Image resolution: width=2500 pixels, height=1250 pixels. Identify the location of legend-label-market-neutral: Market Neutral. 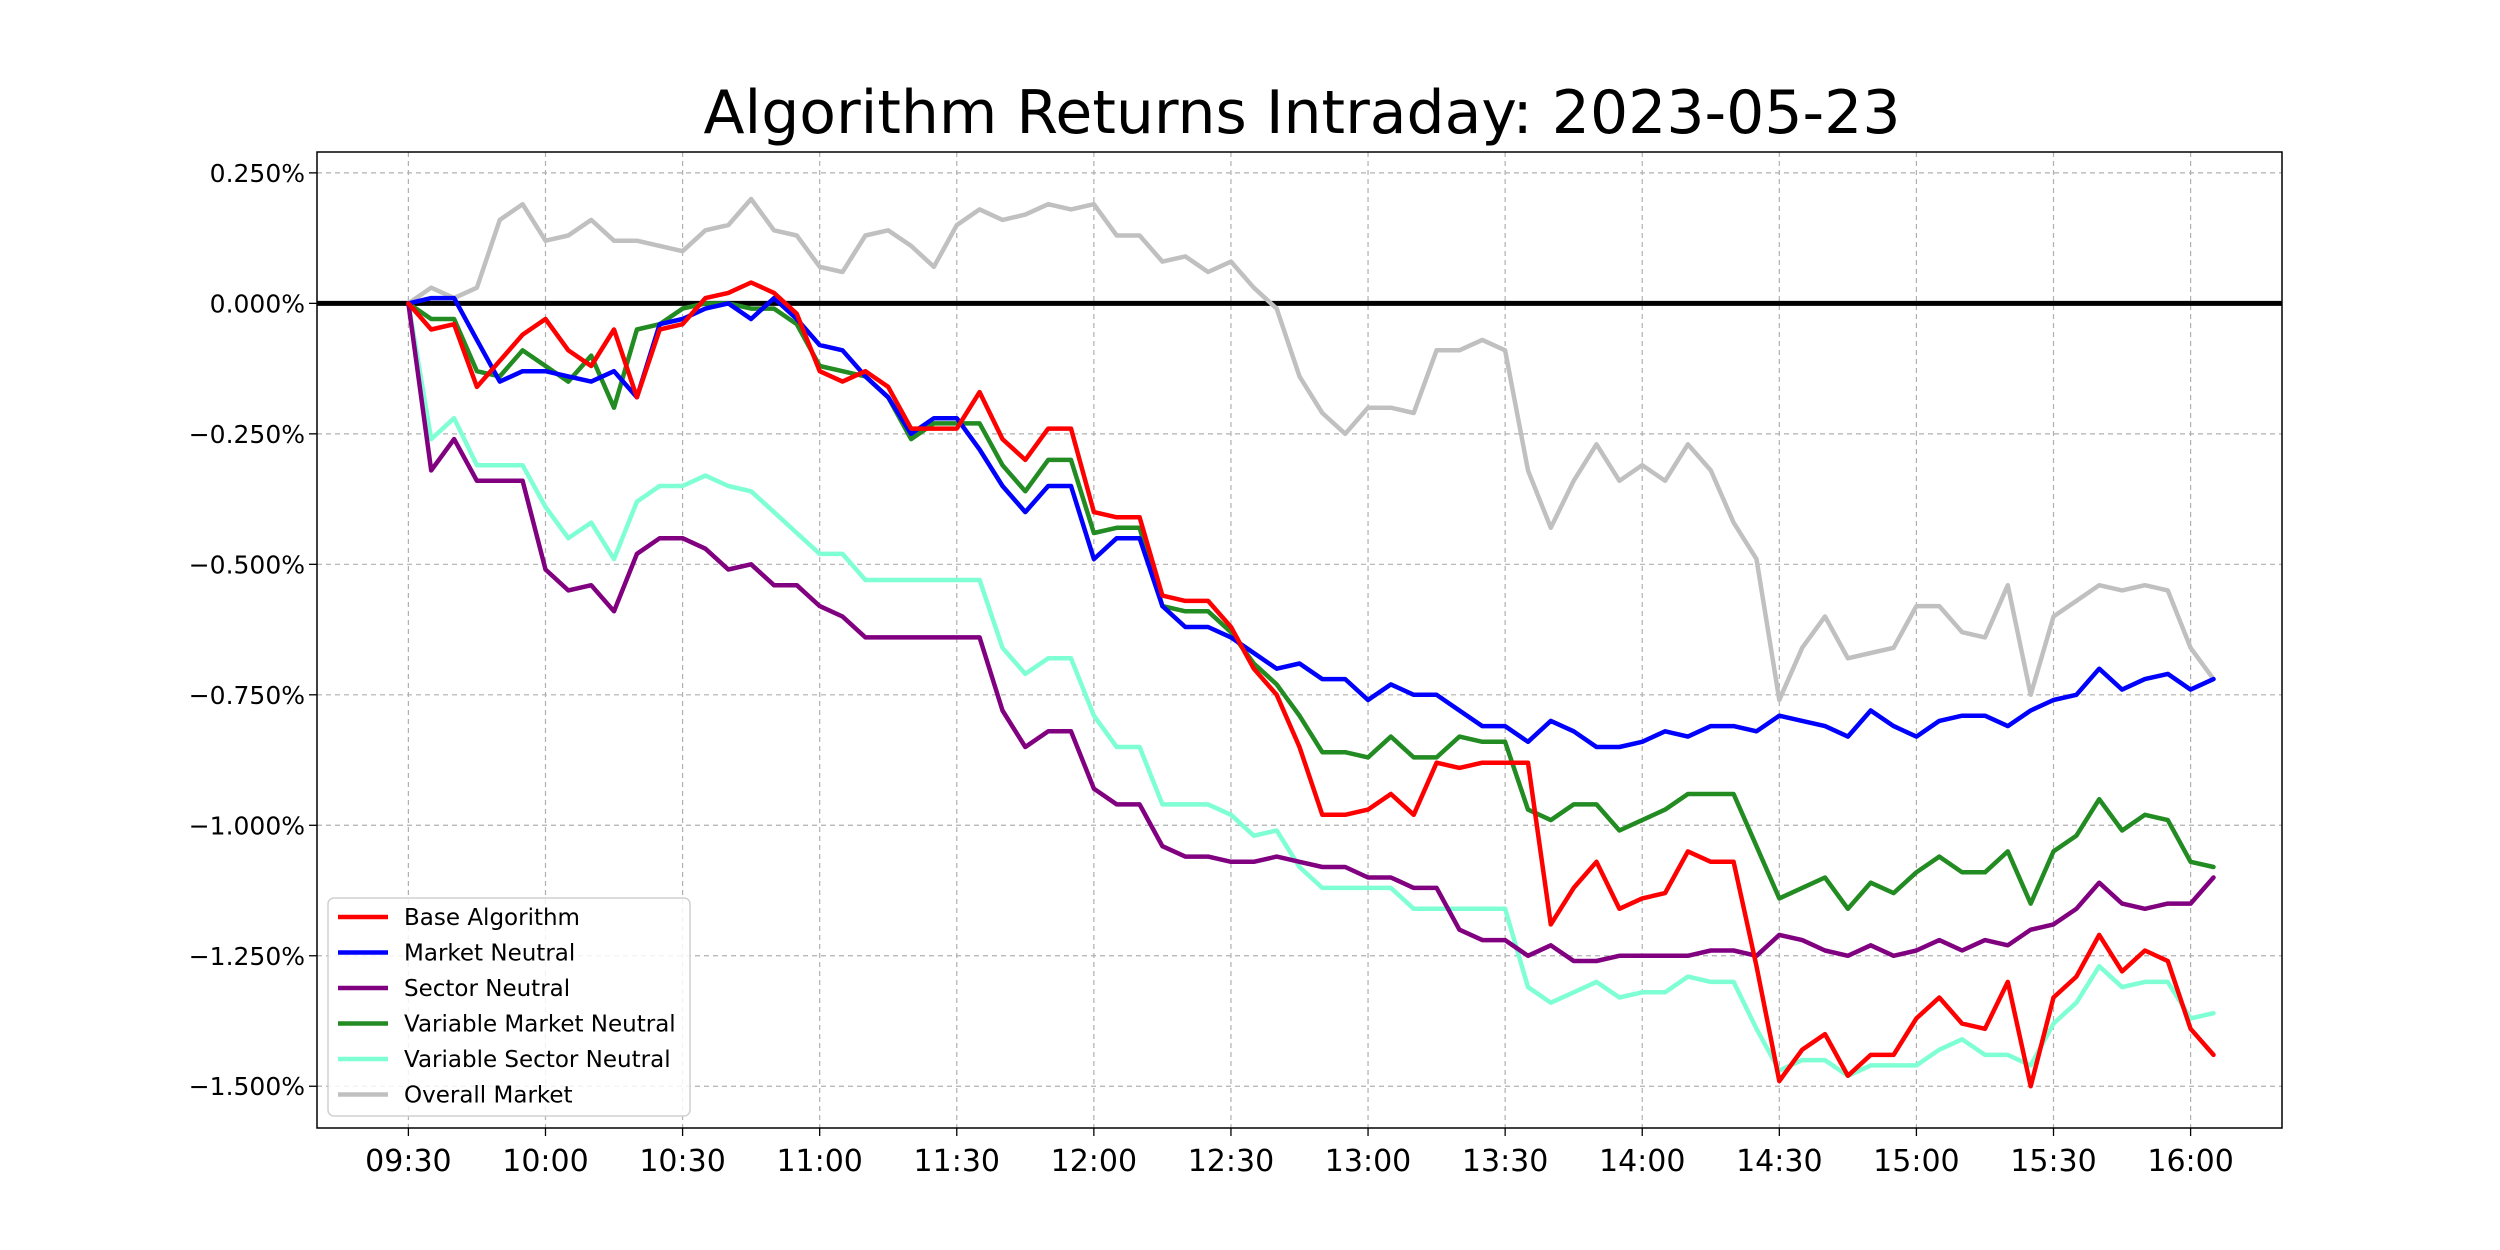
(489, 954).